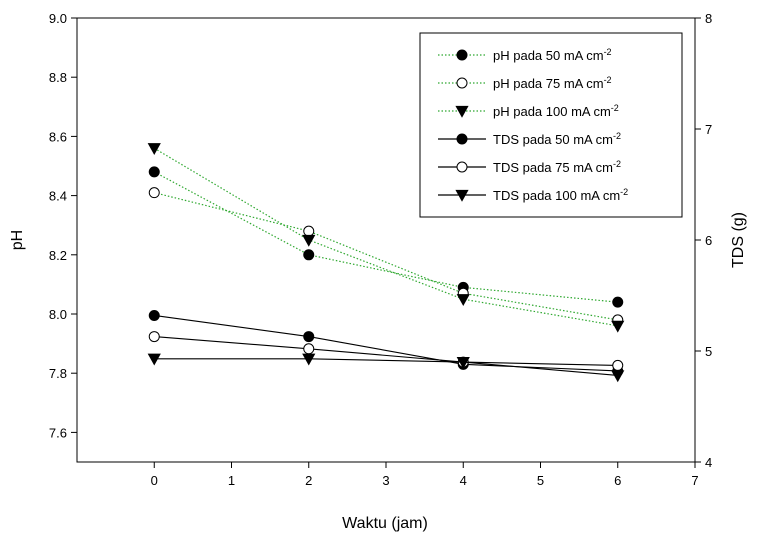 This screenshot has height=539, width=760. I want to click on legend-label-text: TDS pada 75 mA cm, so click(553, 167).